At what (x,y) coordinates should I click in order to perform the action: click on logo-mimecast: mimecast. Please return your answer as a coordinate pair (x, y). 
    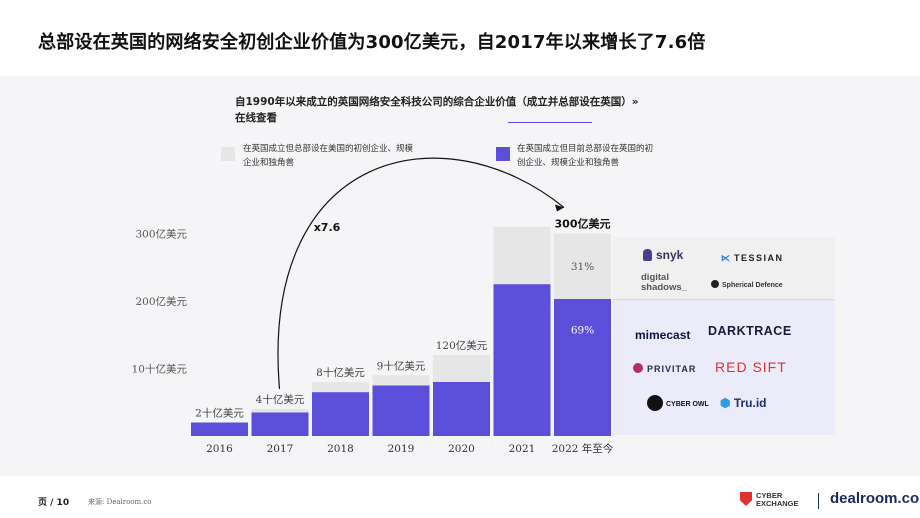
    Looking at the image, I should click on (663, 335).